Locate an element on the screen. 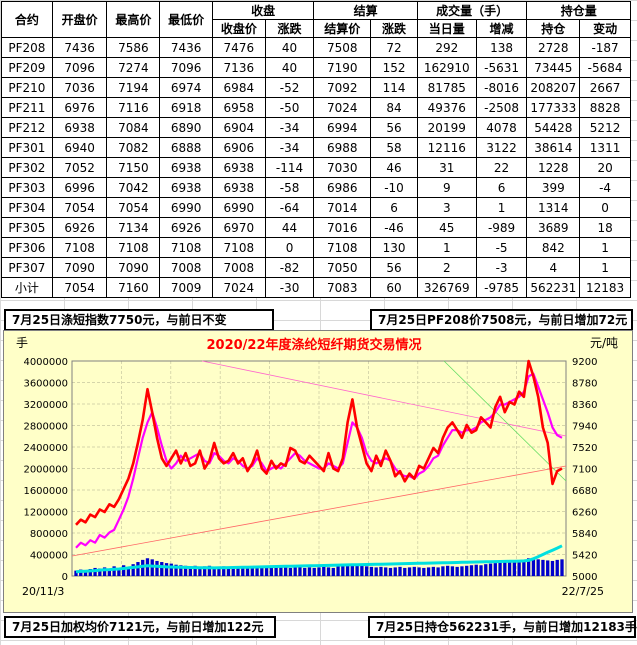 The image size is (637, 645). cell-low: 6974 is located at coordinates (186, 87).